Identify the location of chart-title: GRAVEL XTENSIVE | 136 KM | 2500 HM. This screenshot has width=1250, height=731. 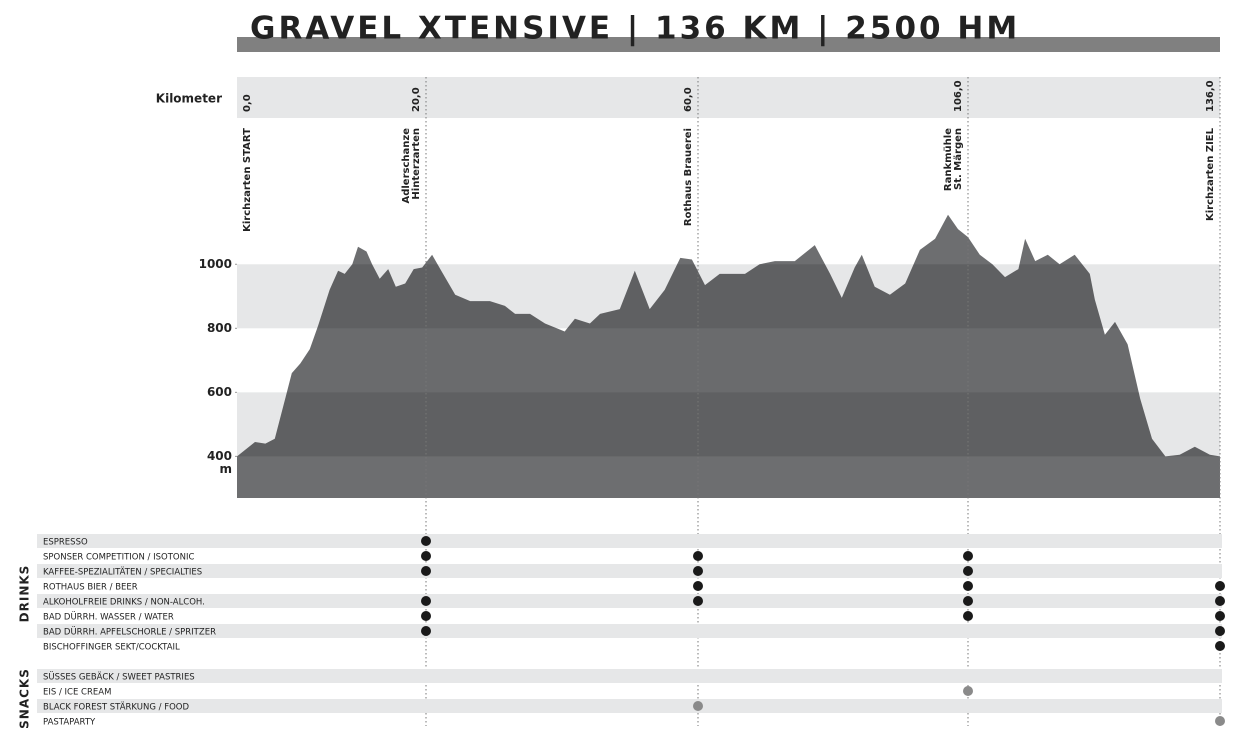
(635, 29).